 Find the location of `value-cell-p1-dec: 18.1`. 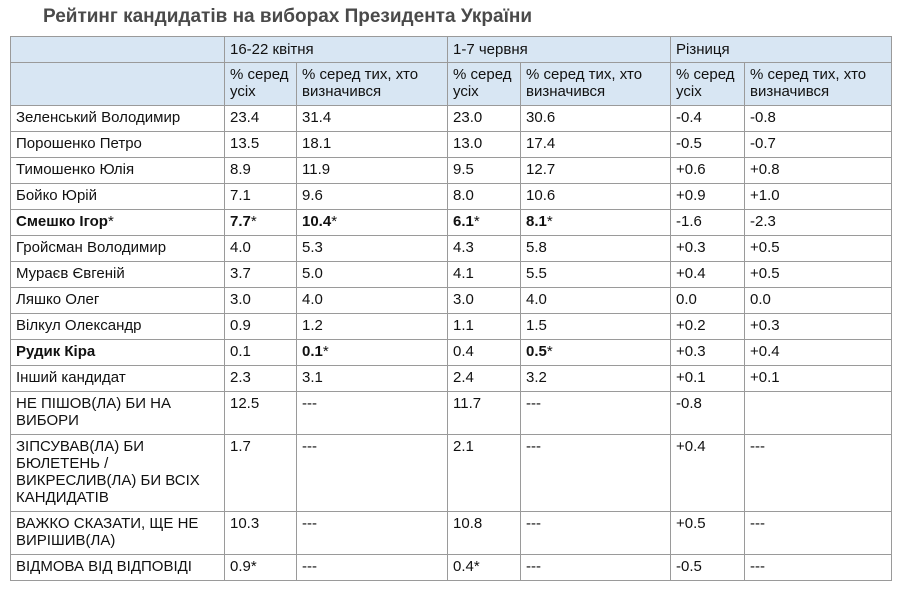

value-cell-p1-dec: 18.1 is located at coordinates (372, 144).